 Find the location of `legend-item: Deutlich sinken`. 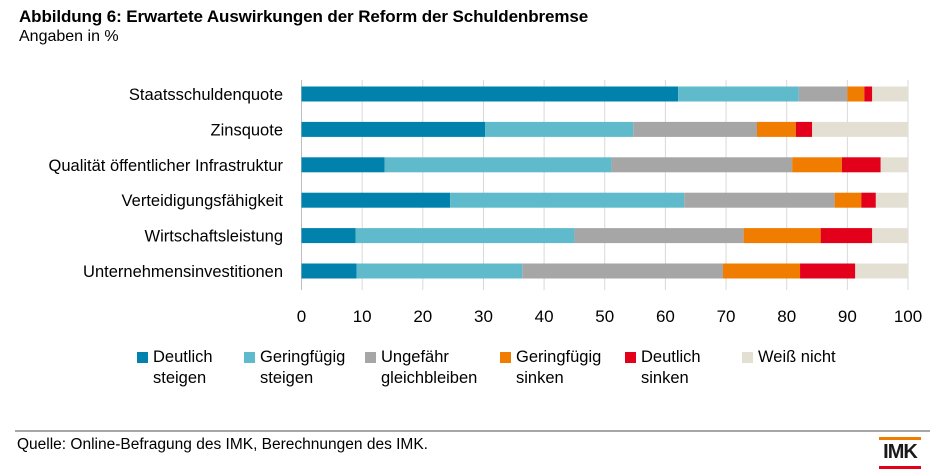

legend-item: Deutlich sinken is located at coordinates (663, 368).